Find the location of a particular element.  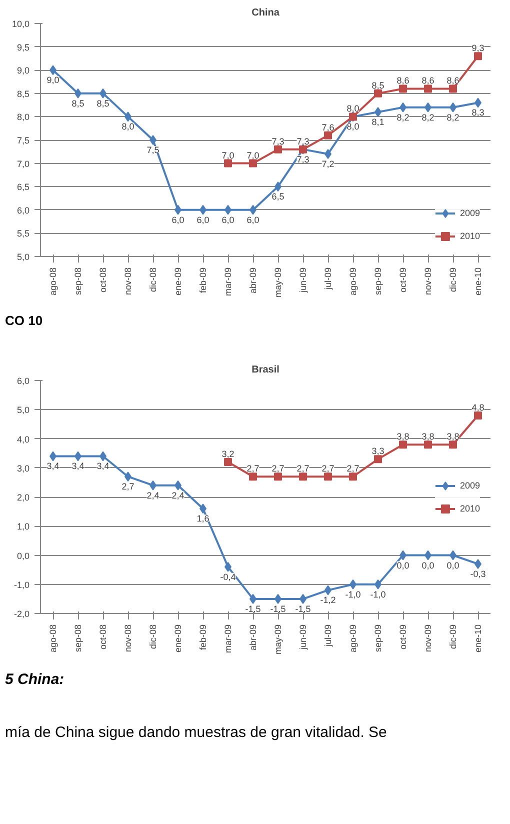

y-tick-label: 3,0 is located at coordinates (23, 468).